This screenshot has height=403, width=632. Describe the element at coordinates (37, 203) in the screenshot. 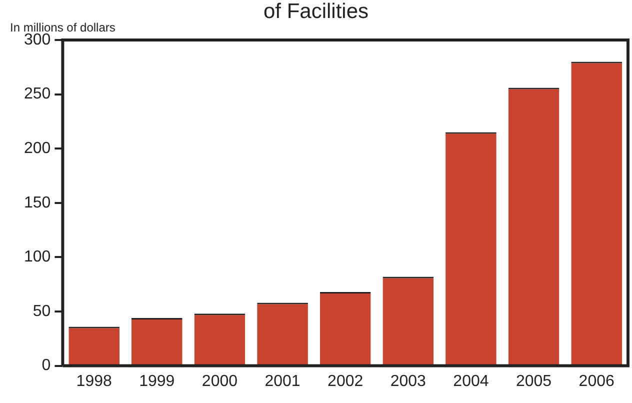

I see `y-tick-label: 150` at that location.